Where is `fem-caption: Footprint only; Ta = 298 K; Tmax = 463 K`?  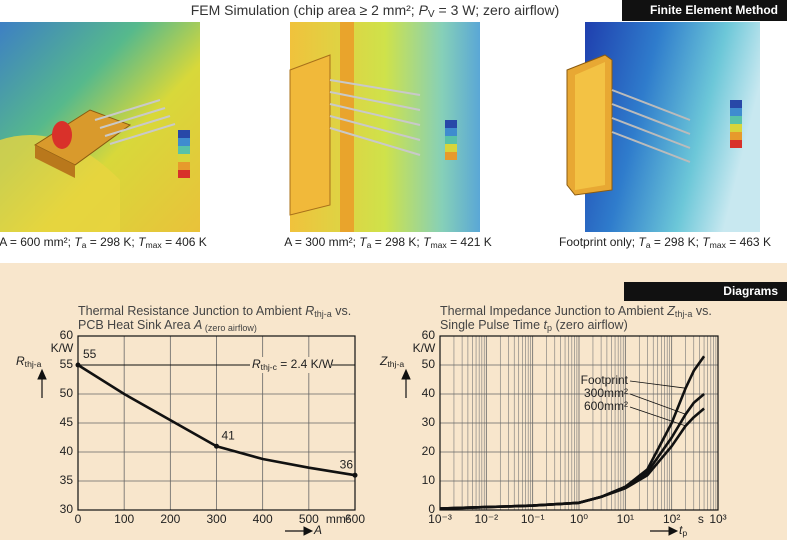 fem-caption: Footprint only; Ta = 298 K; Tmax = 463 K is located at coordinates (665, 242).